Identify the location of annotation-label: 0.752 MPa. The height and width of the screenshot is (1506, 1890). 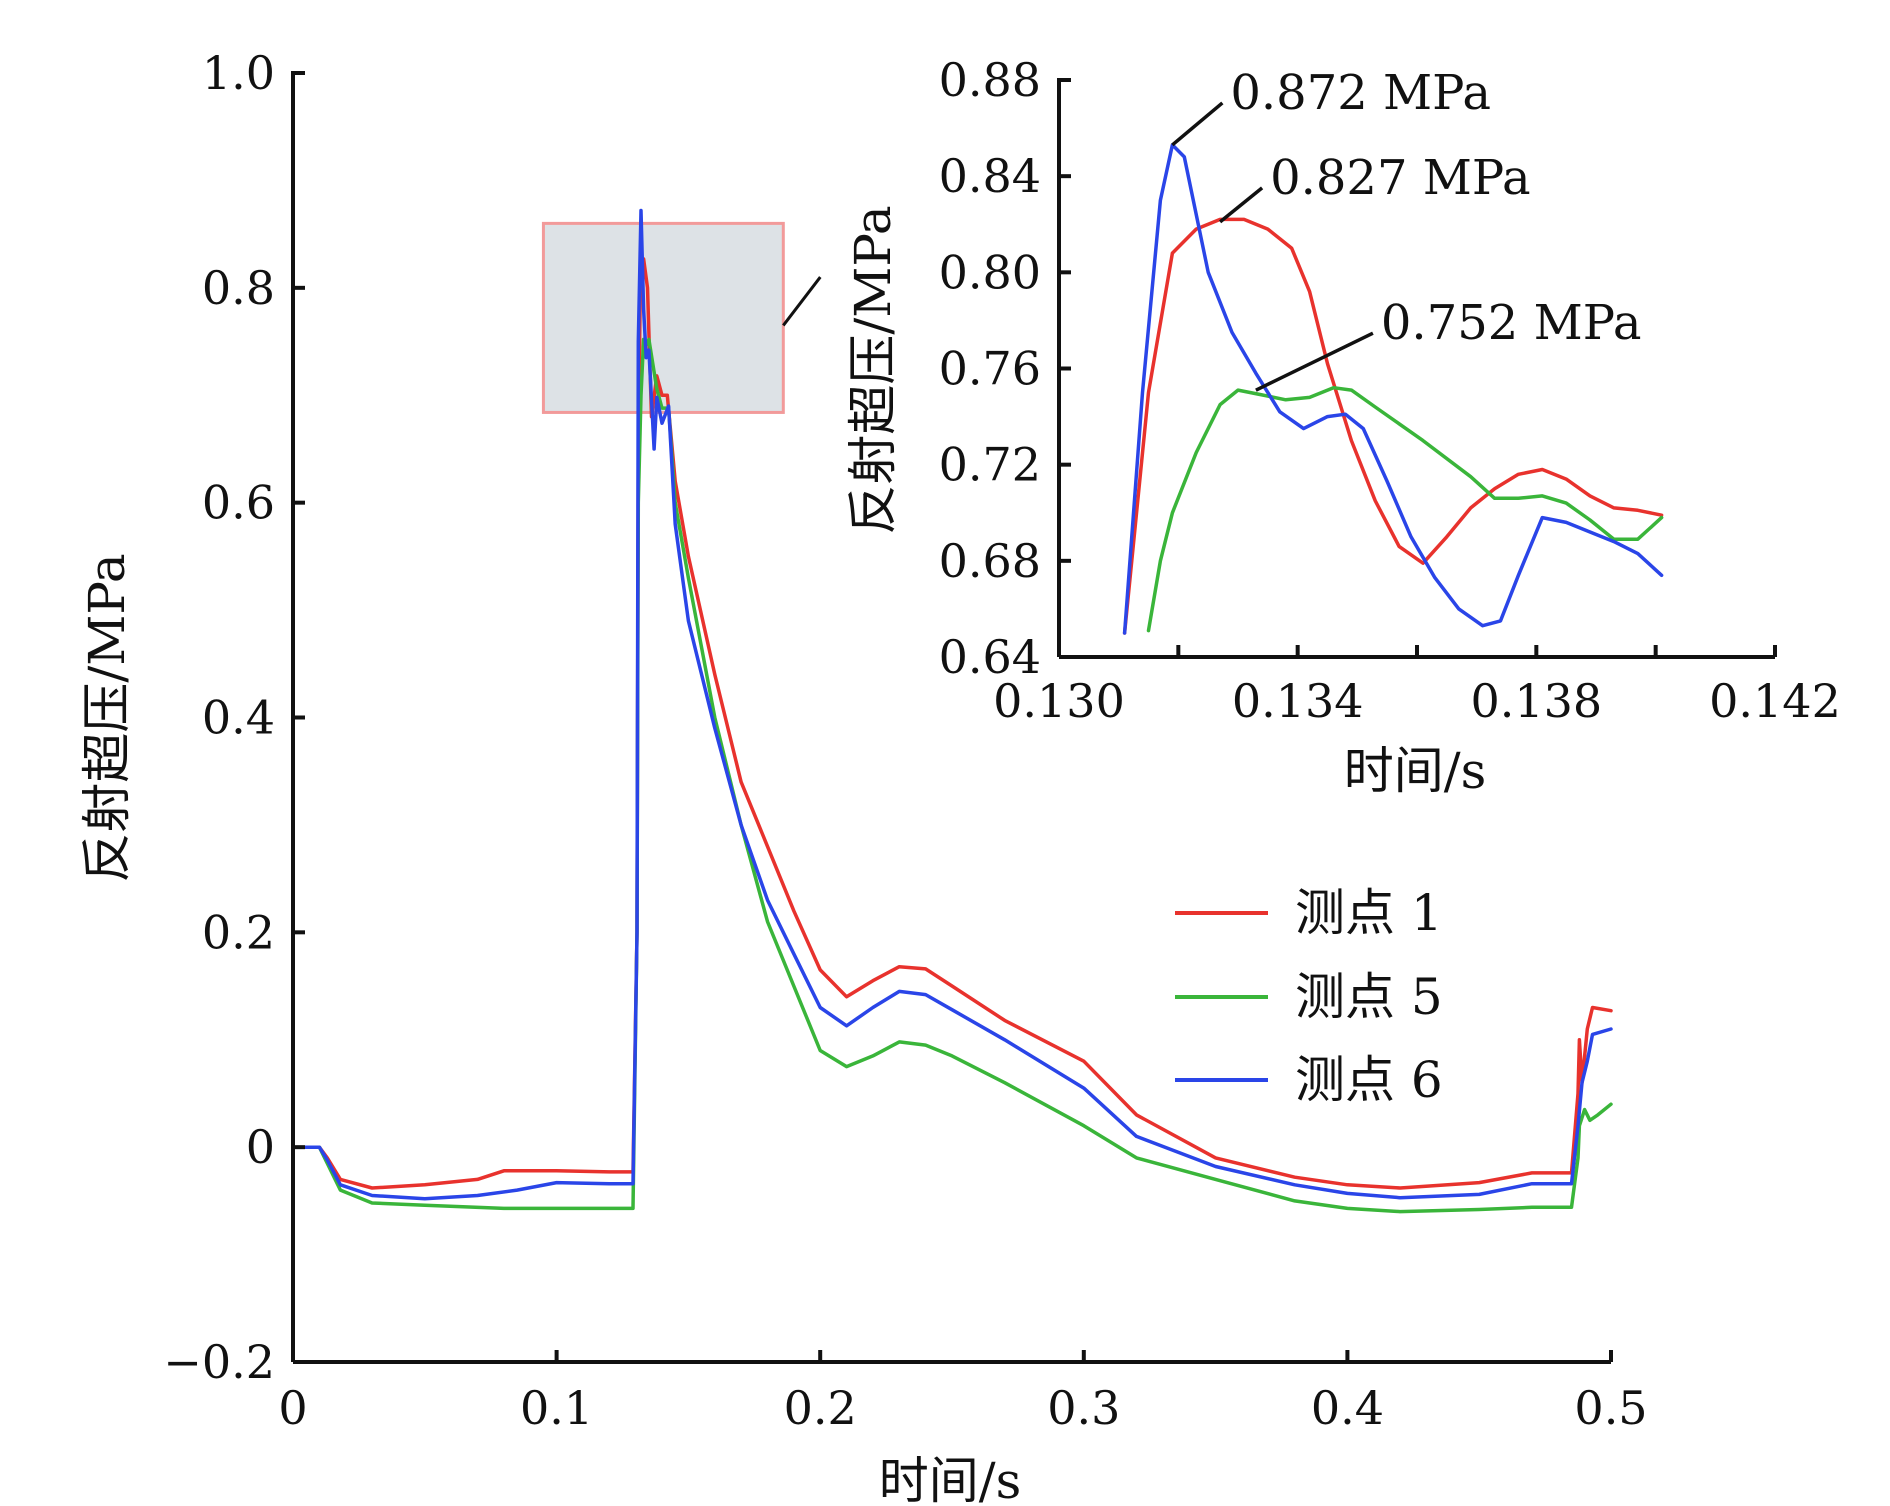
(1511, 323).